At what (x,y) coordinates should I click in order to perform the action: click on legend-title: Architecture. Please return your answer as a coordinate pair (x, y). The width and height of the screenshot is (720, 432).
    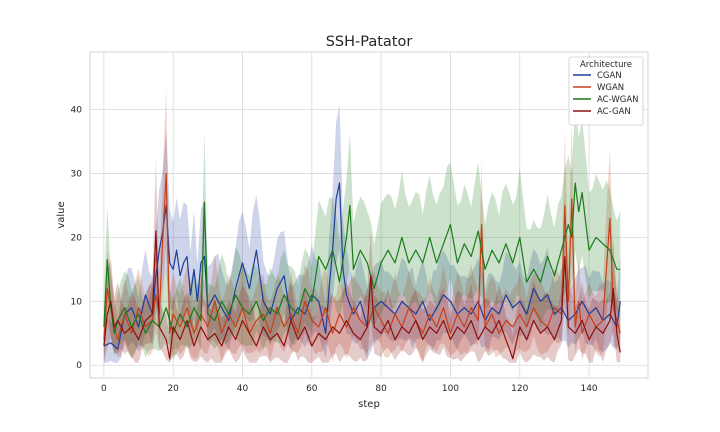
    Looking at the image, I should click on (606, 65).